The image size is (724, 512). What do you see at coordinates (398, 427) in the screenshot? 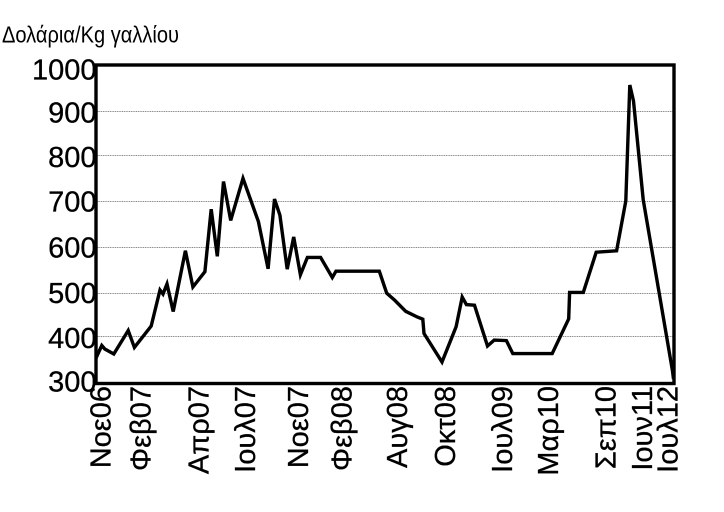
I see `svg-text: Αυγ08` at bounding box center [398, 427].